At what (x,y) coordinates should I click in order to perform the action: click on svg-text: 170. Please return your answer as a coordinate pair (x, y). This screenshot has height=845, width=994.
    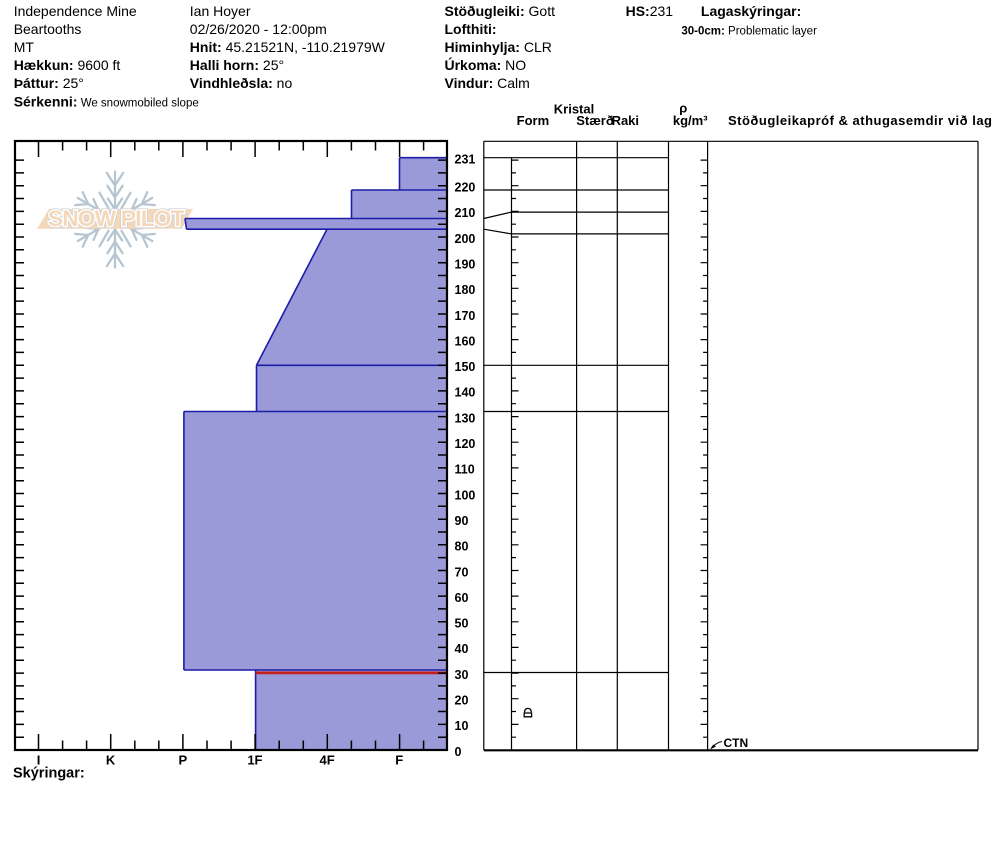
    Looking at the image, I should click on (465, 316).